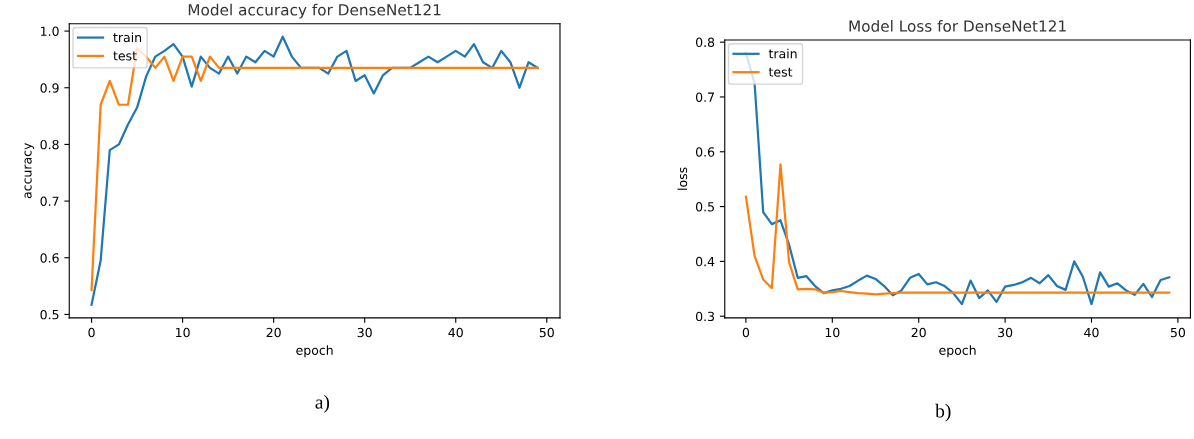  What do you see at coordinates (49, 88) in the screenshot?
I see `y-tick-label: 0.9` at bounding box center [49, 88].